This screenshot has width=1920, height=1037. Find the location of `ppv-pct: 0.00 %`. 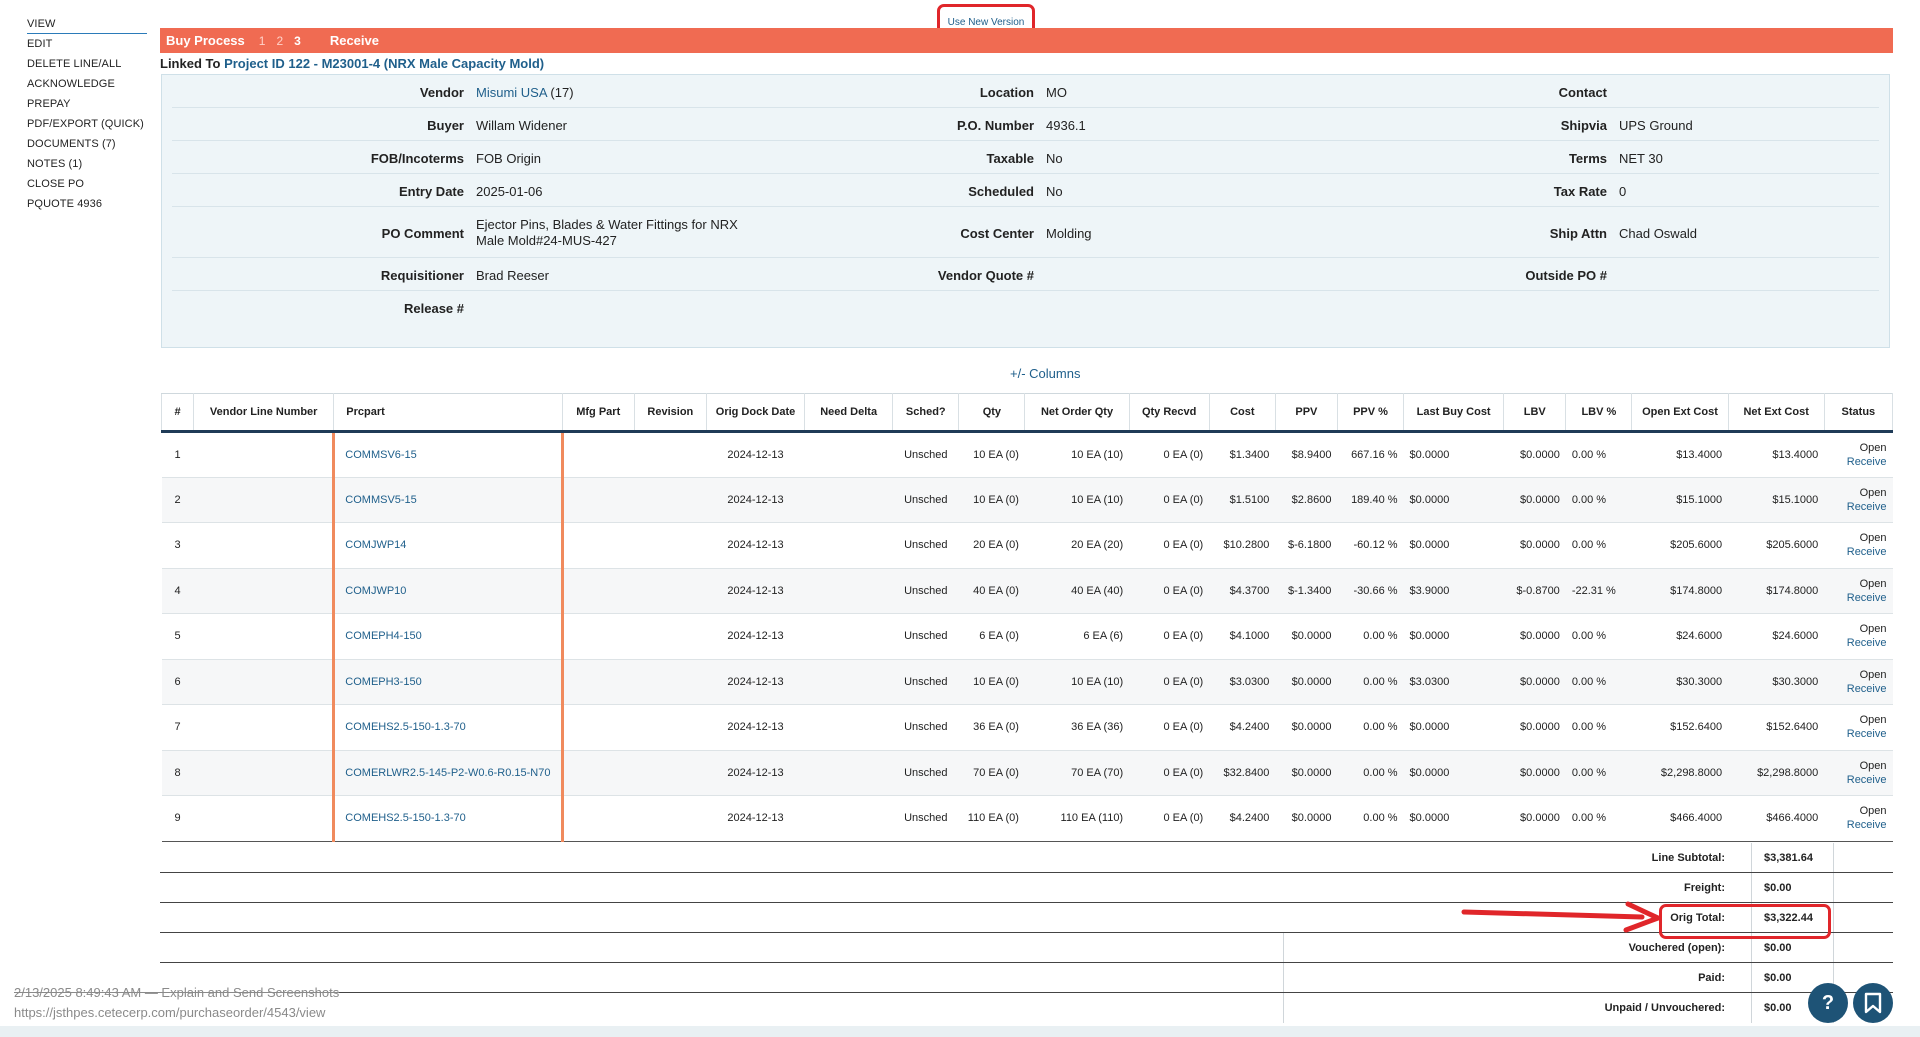

ppv-pct: 0.00 % is located at coordinates (1370, 682).